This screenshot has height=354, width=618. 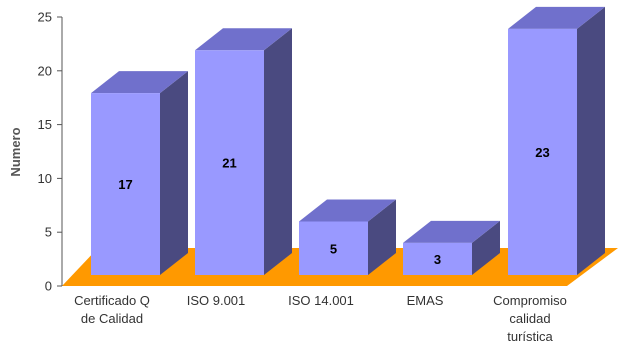 I want to click on y-tick-label: 10, so click(x=45, y=178).